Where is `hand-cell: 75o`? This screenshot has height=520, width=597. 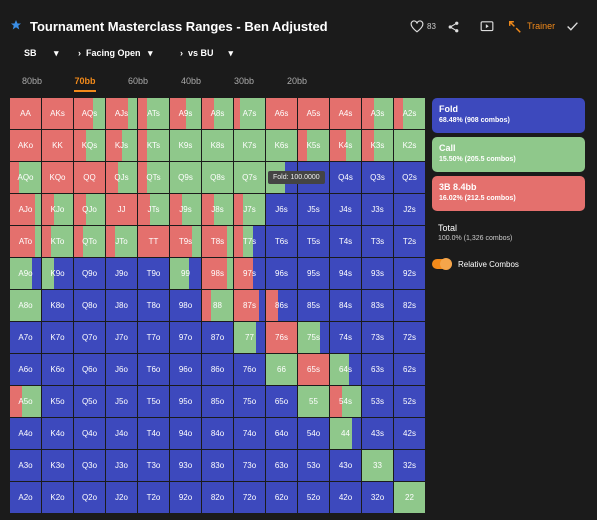 hand-cell: 75o is located at coordinates (249, 401).